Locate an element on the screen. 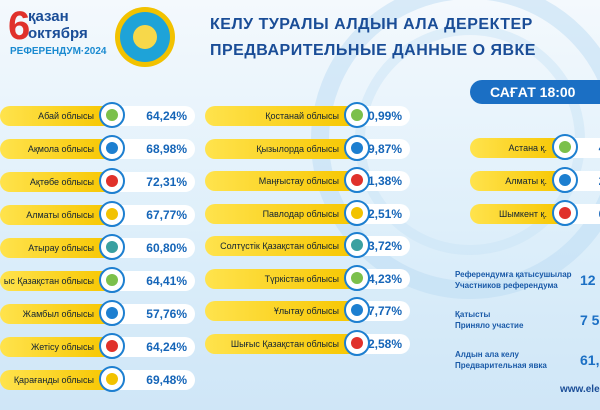 The image size is (600, 410). region-value: 72,31% is located at coordinates (153, 182).